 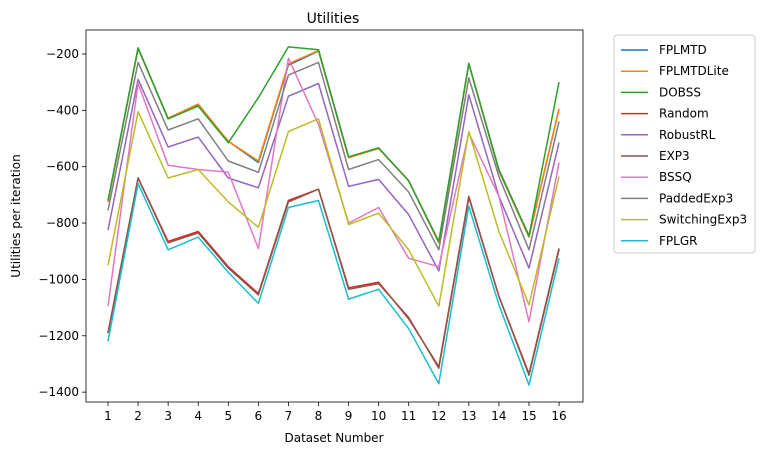 I want to click on x-tick-label: 9, so click(x=349, y=416).